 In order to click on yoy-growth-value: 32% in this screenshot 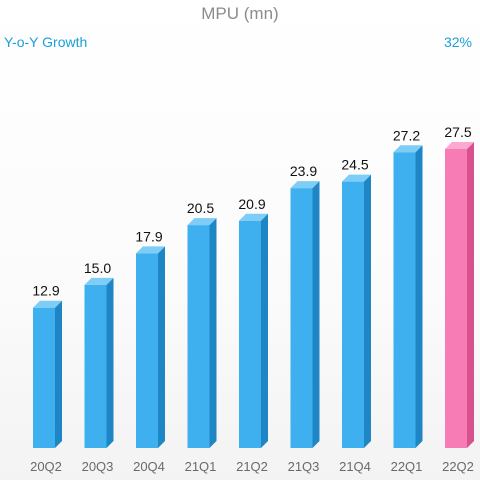, I will do `click(457, 42)`.